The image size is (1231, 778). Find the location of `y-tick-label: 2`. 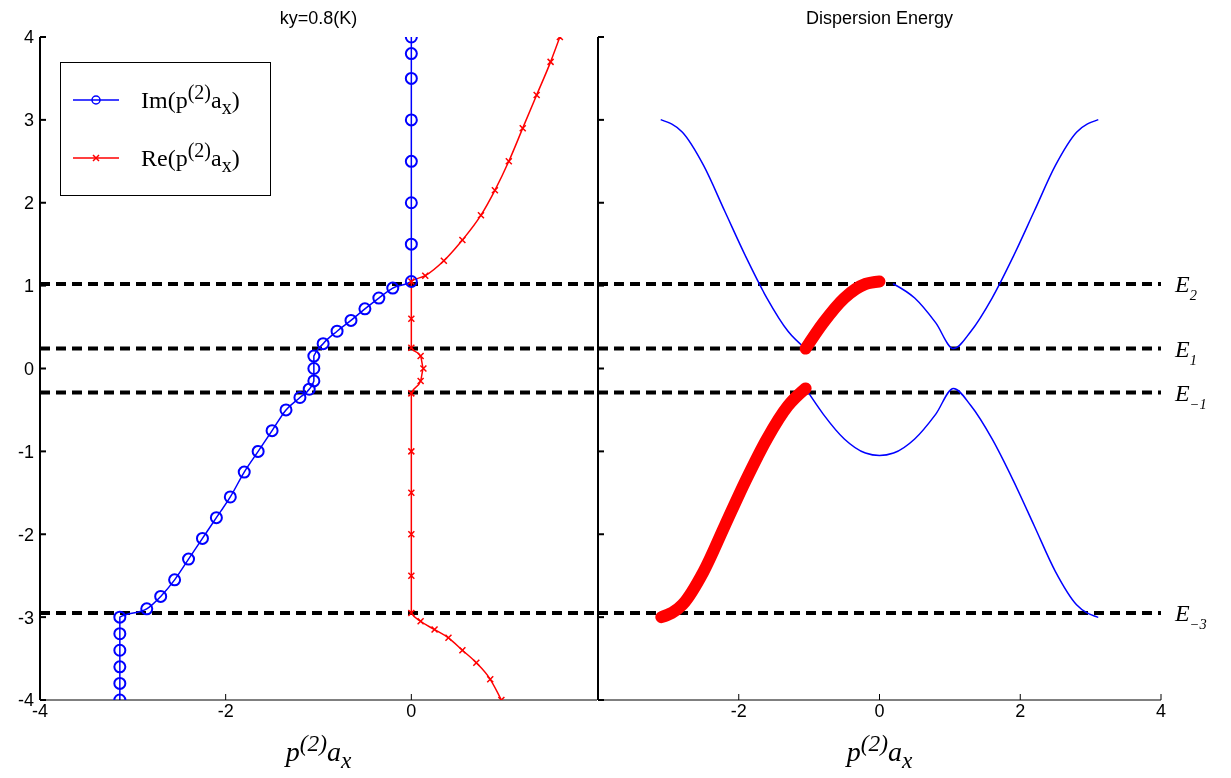

y-tick-label: 2 is located at coordinates (28, 203).